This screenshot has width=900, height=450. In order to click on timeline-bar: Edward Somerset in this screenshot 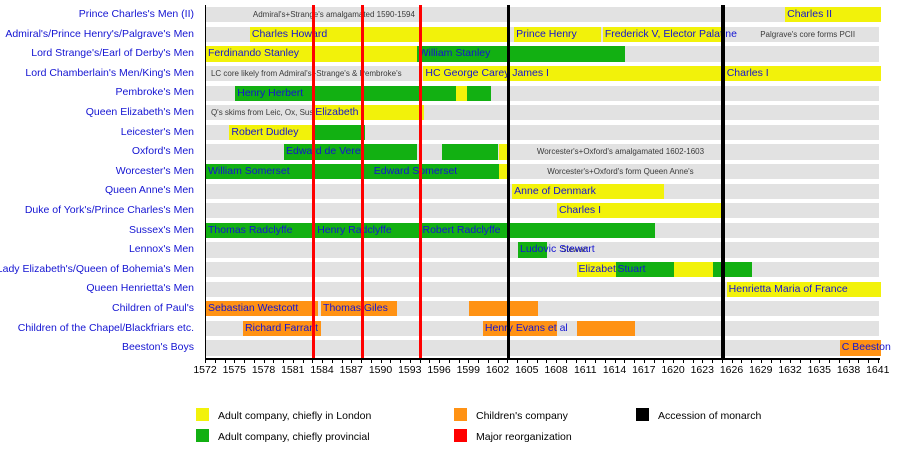, I will do `click(435, 171)`.